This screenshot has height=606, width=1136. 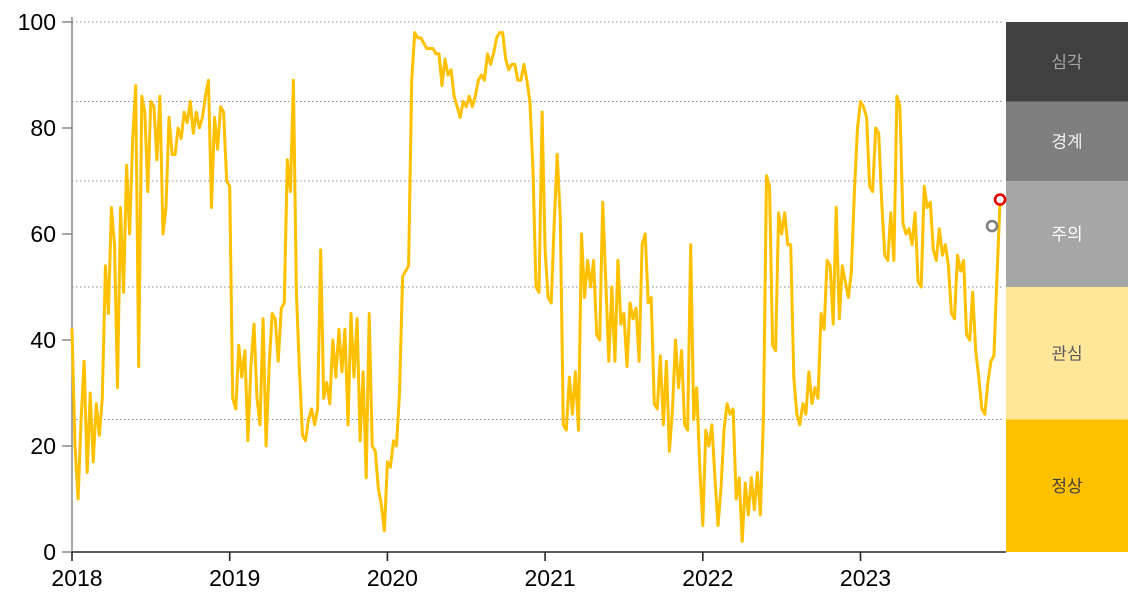 I want to click on band-normal-label: 정상, so click(x=1067, y=486).